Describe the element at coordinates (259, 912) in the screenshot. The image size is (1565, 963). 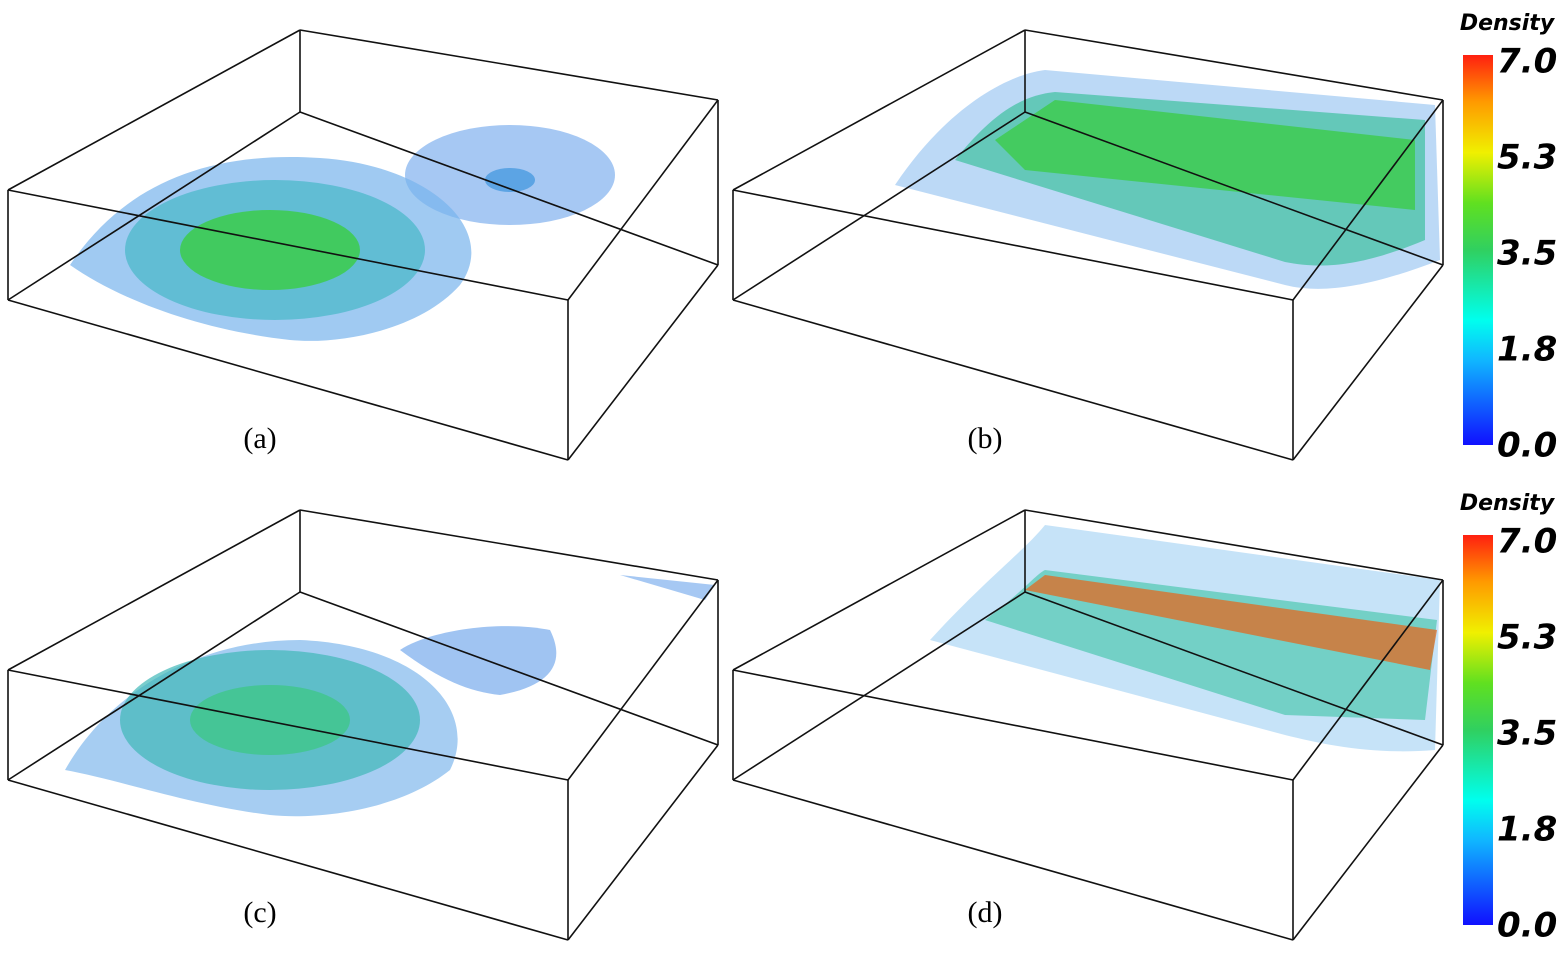
I see `panel-label: (c)` at that location.